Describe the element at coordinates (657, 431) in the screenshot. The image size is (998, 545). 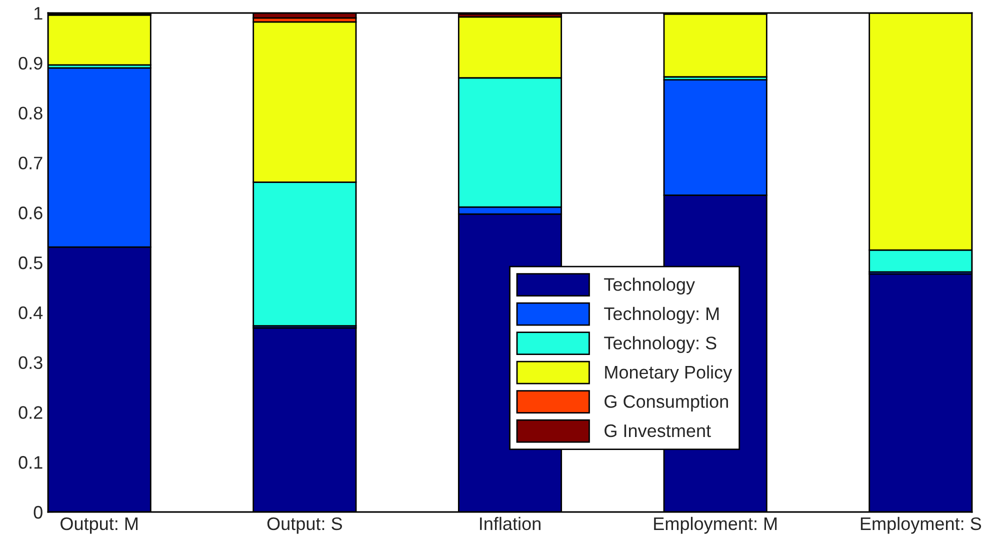
I see `legend-label: G Investment` at that location.